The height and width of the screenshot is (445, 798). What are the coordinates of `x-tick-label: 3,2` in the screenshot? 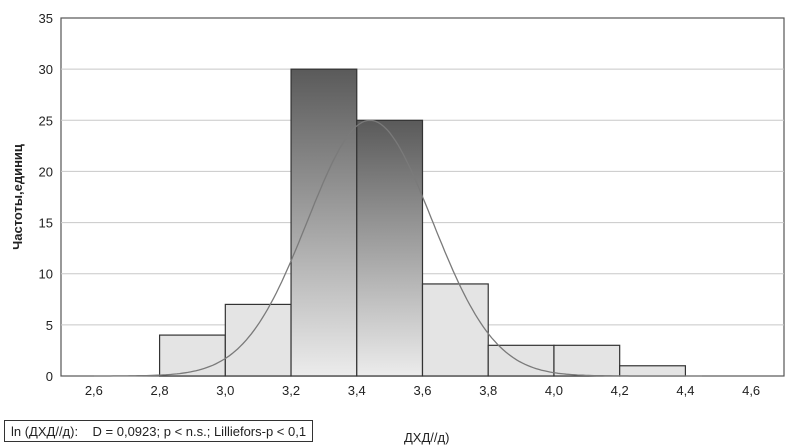 It's located at (291, 390).